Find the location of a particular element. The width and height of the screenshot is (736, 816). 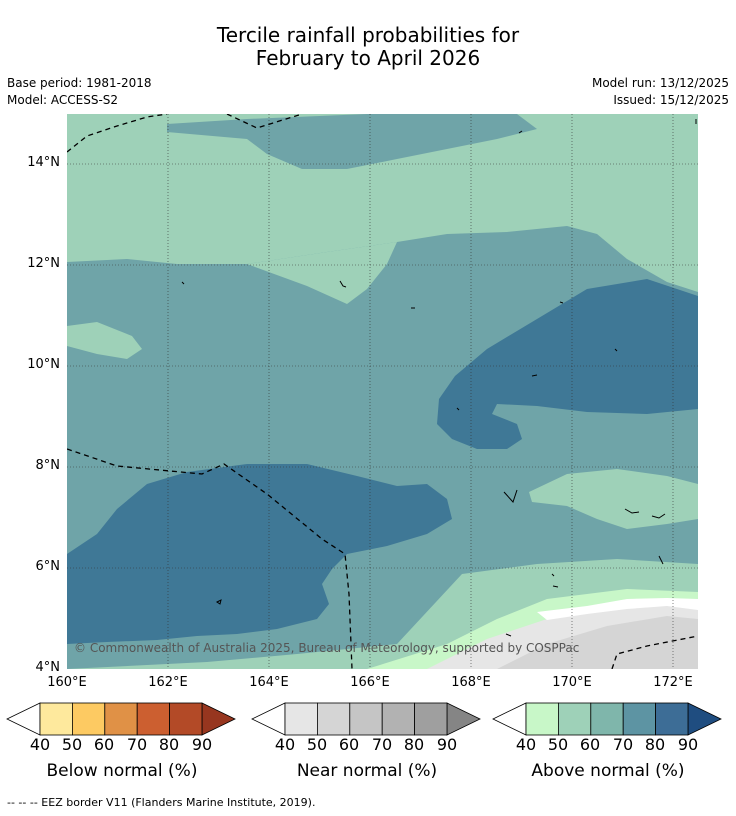

lat-tick-8n: 8°N is located at coordinates (48, 465).